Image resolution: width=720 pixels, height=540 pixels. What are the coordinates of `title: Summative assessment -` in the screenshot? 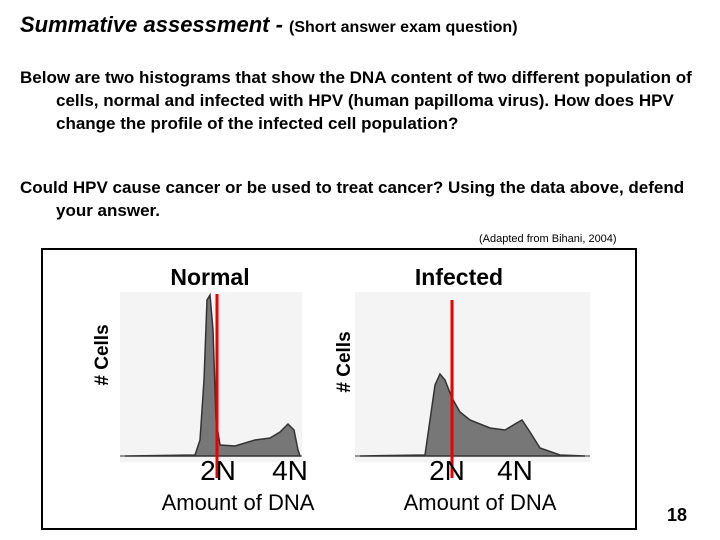 It's located at (155, 24).